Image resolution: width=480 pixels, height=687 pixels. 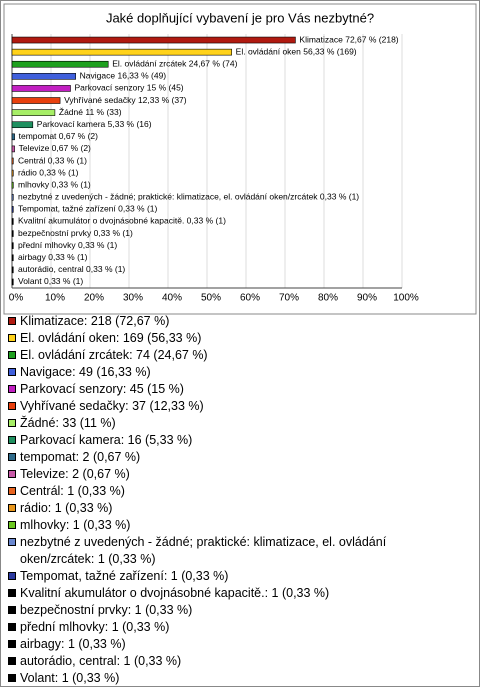 I want to click on bar-label: El. ovládání oken 56,33 % (169), so click(x=296, y=51).